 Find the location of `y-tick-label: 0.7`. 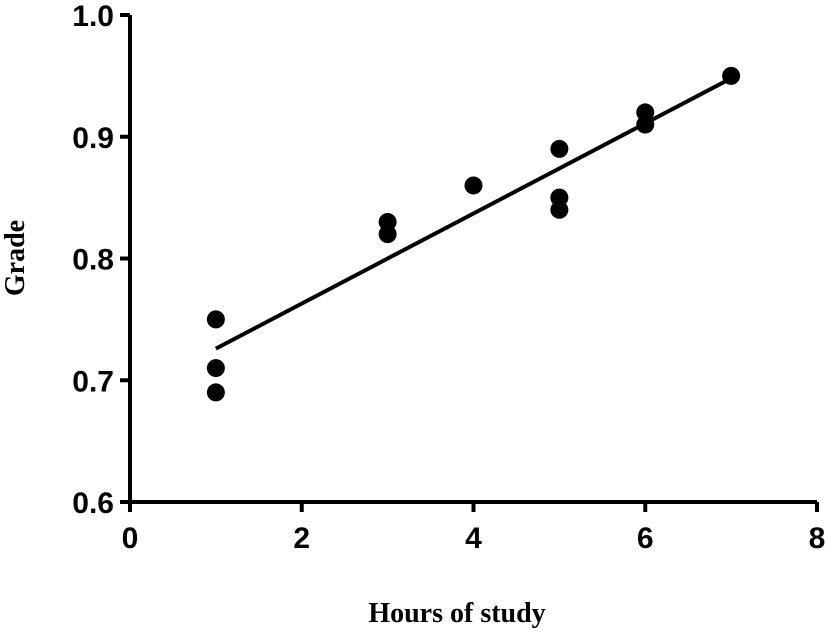

y-tick-label: 0.7 is located at coordinates (93, 381).